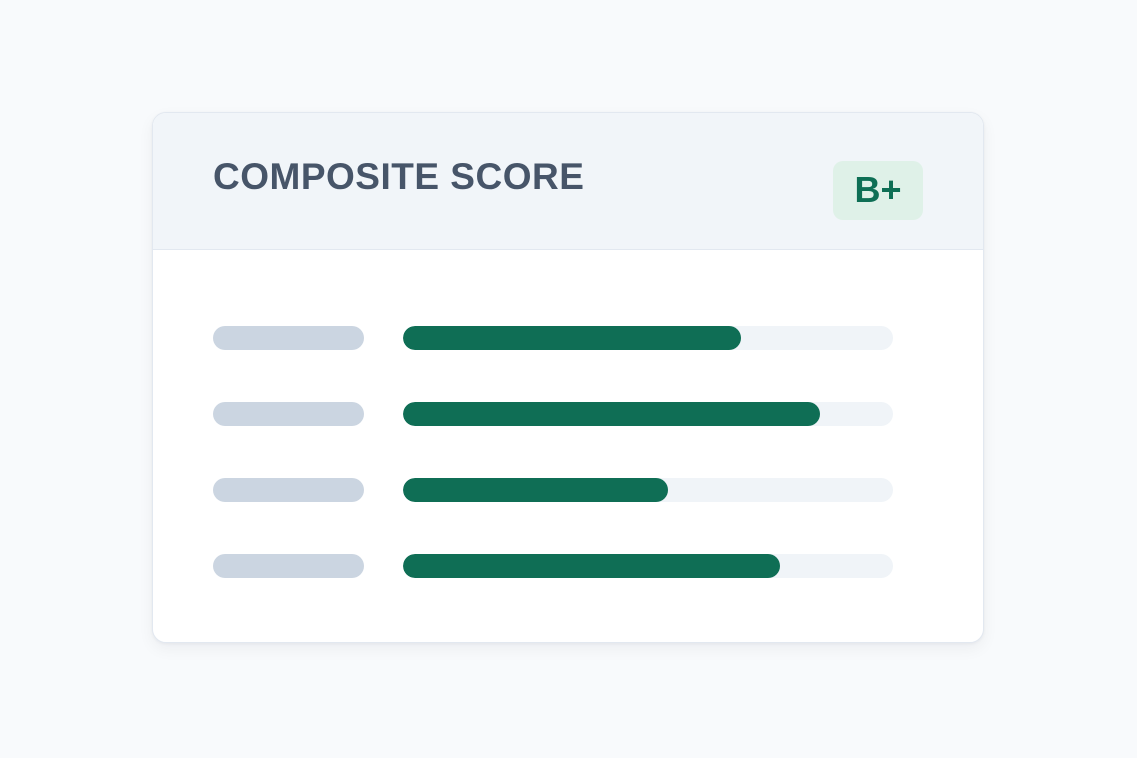  I want to click on card-header: COMPOSITE SCORE B+, so click(568, 181).